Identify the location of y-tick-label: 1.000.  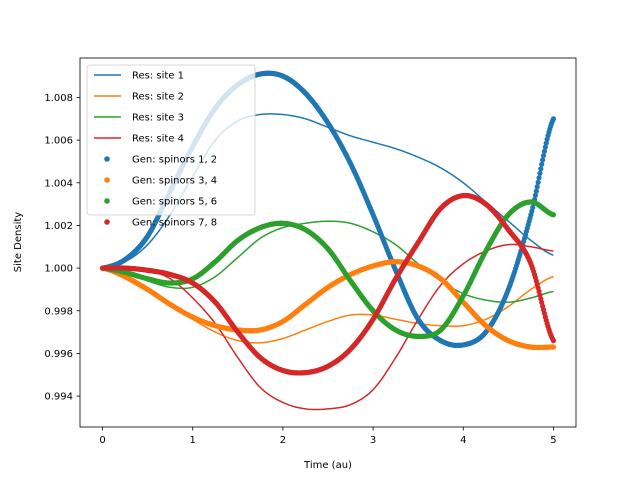
(58, 269).